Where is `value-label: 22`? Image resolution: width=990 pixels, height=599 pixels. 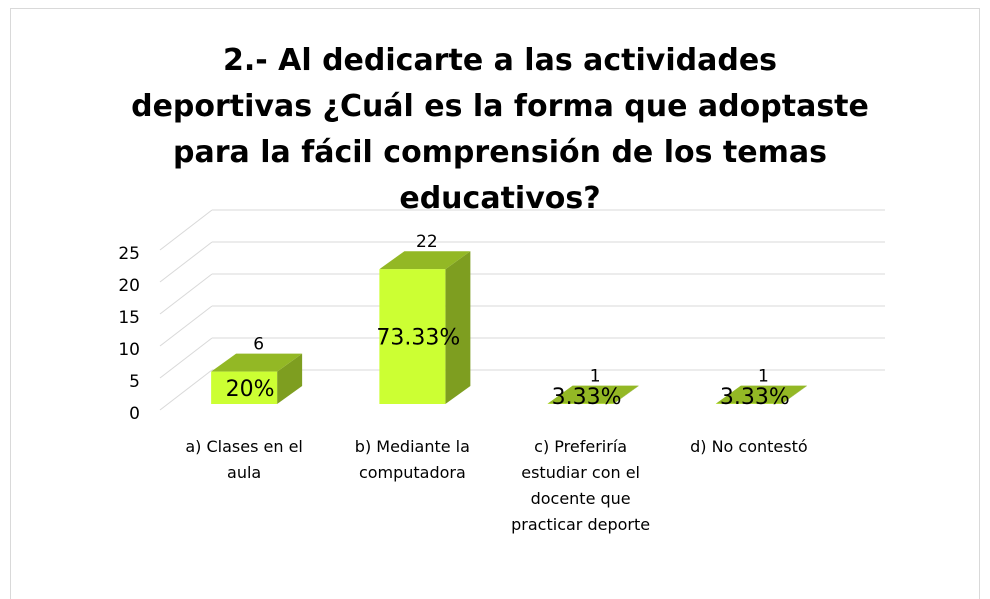
value-label: 22 is located at coordinates (427, 242).